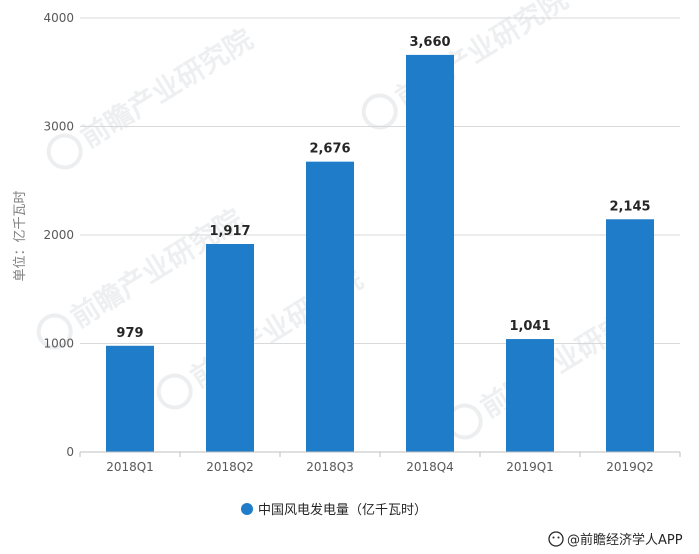  What do you see at coordinates (129, 333) in the screenshot?
I see `data-label: 979` at bounding box center [129, 333].